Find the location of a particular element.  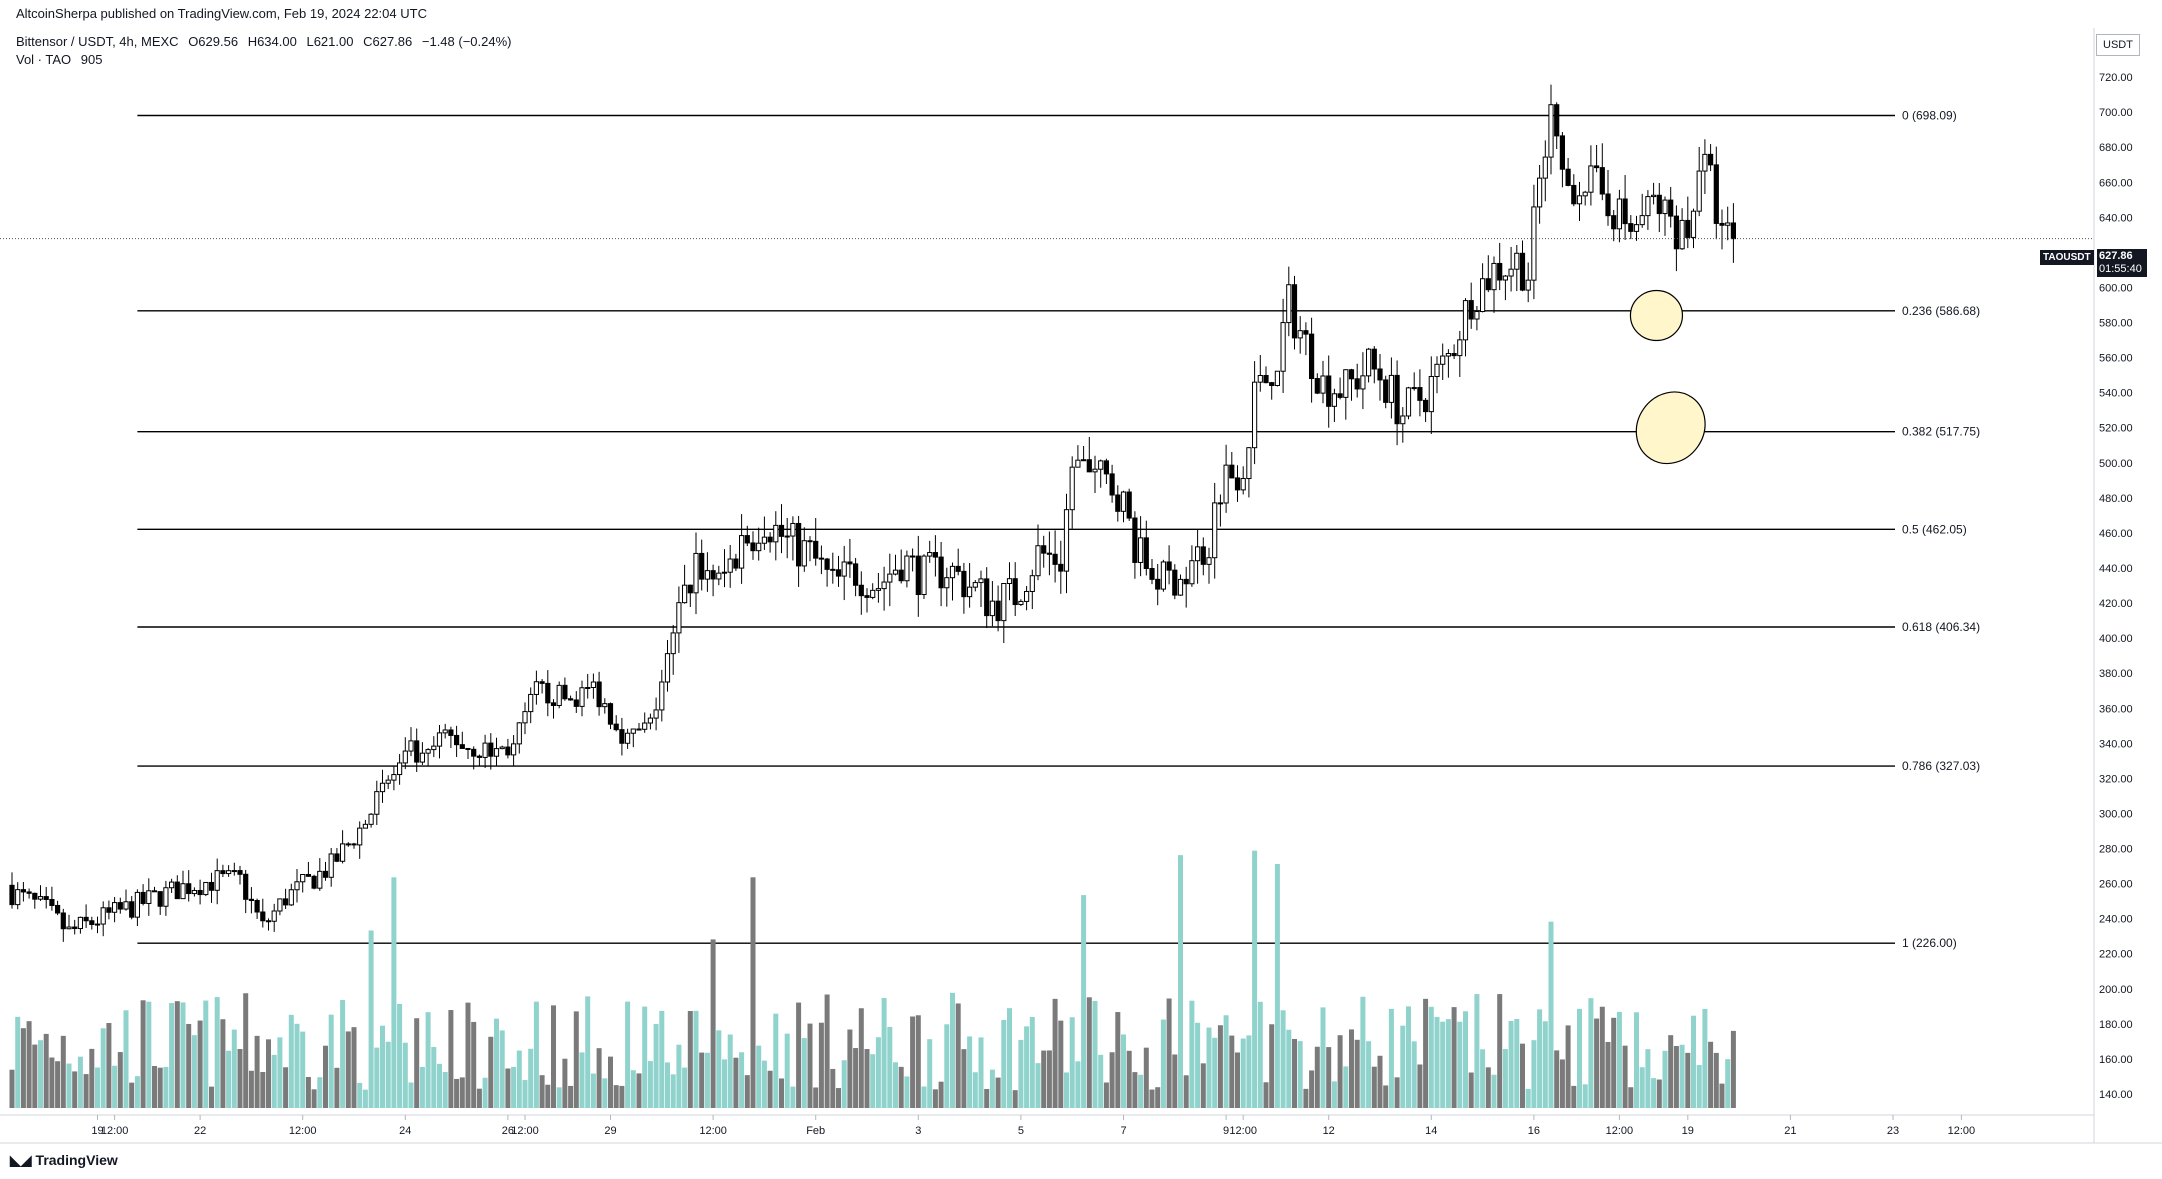

ohlc-low: L621.00 is located at coordinates (330, 41).